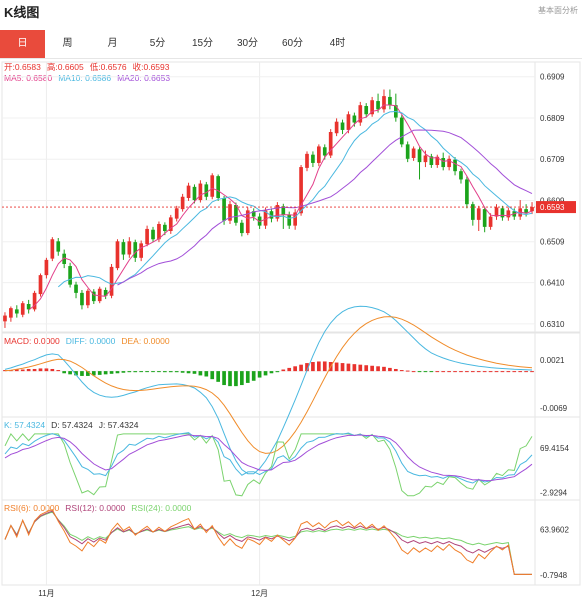  What do you see at coordinates (90, 67) in the screenshot?
I see `ohlc-legend: 开:0.6583 高:0.6605 低:0.6576 收:0.6593` at bounding box center [90, 67].